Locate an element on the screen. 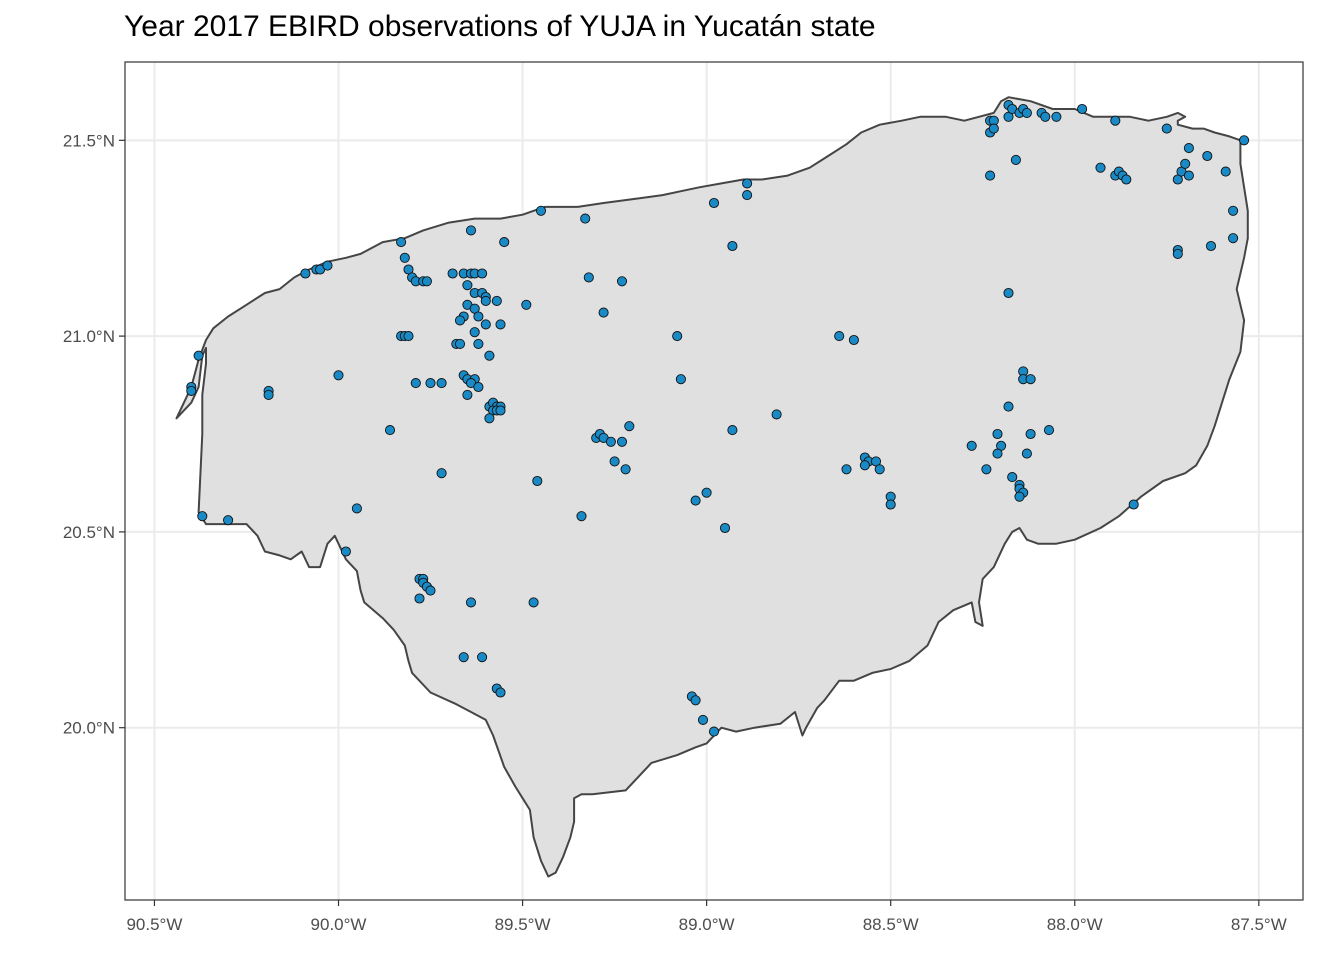  x-tick-label-4: 88.5°W is located at coordinates (891, 924).